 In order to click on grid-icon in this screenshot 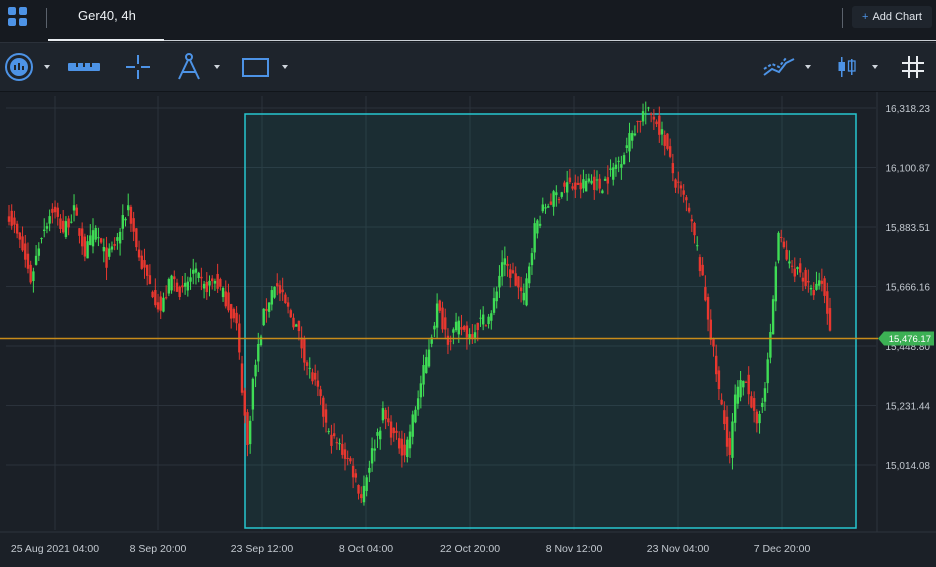, I will do `click(913, 72)`.